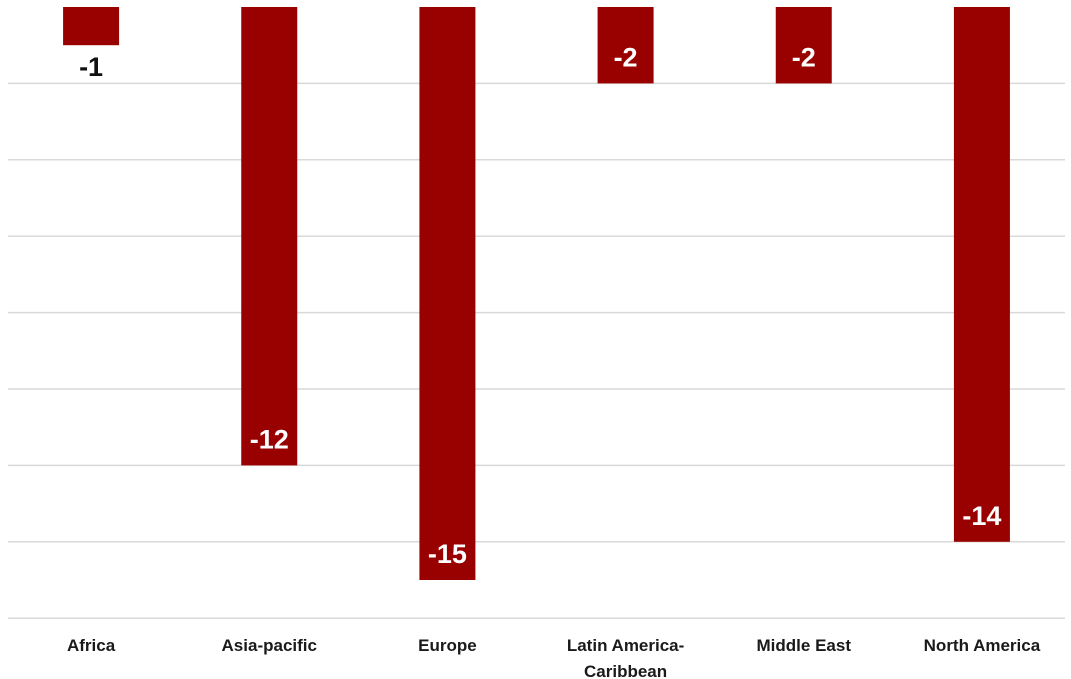 Image resolution: width=1071 pixels, height=679 pixels. I want to click on value-label-5: -14, so click(981, 516).